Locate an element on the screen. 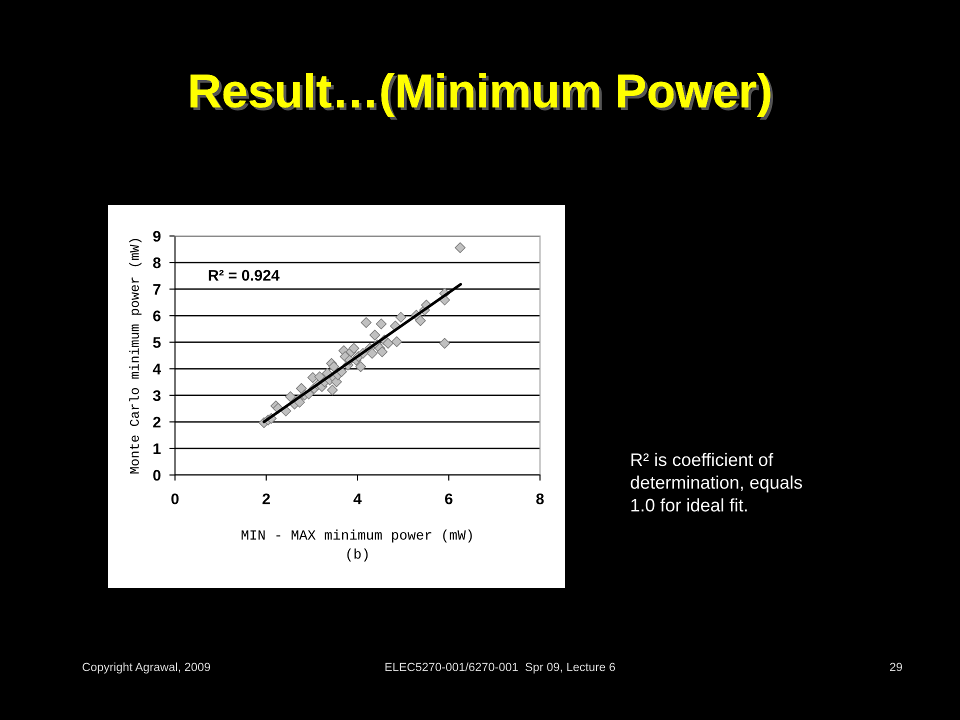 The width and height of the screenshot is (960, 720). x-tick-label: 8 is located at coordinates (540, 498).